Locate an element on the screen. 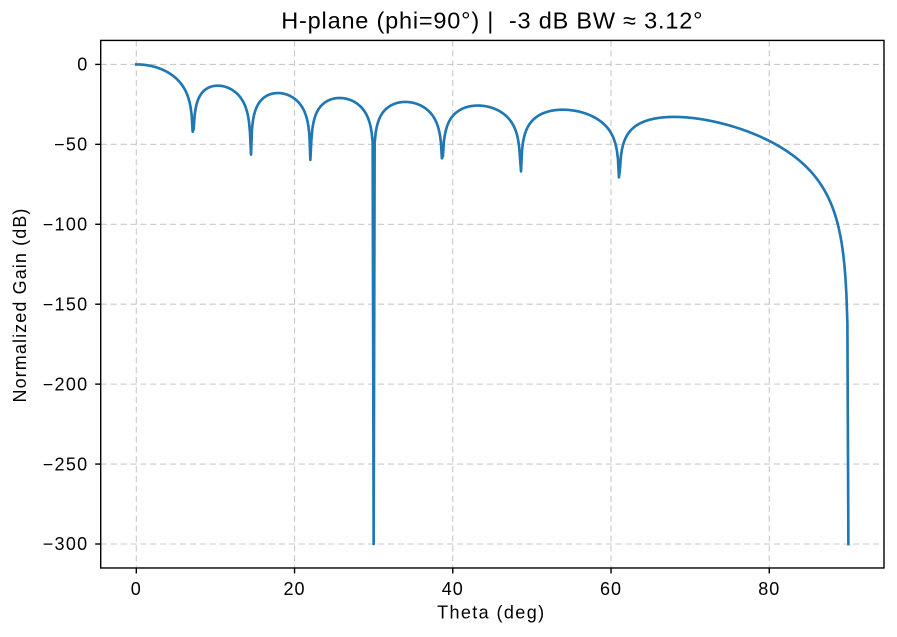 Image resolution: width=897 pixels, height=637 pixels. svg-text: −300 is located at coordinates (66, 544).